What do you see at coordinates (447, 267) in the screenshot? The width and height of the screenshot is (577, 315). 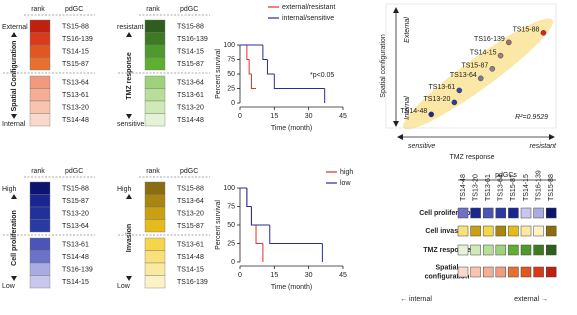 I see `row-label: Spatial` at bounding box center [447, 267].